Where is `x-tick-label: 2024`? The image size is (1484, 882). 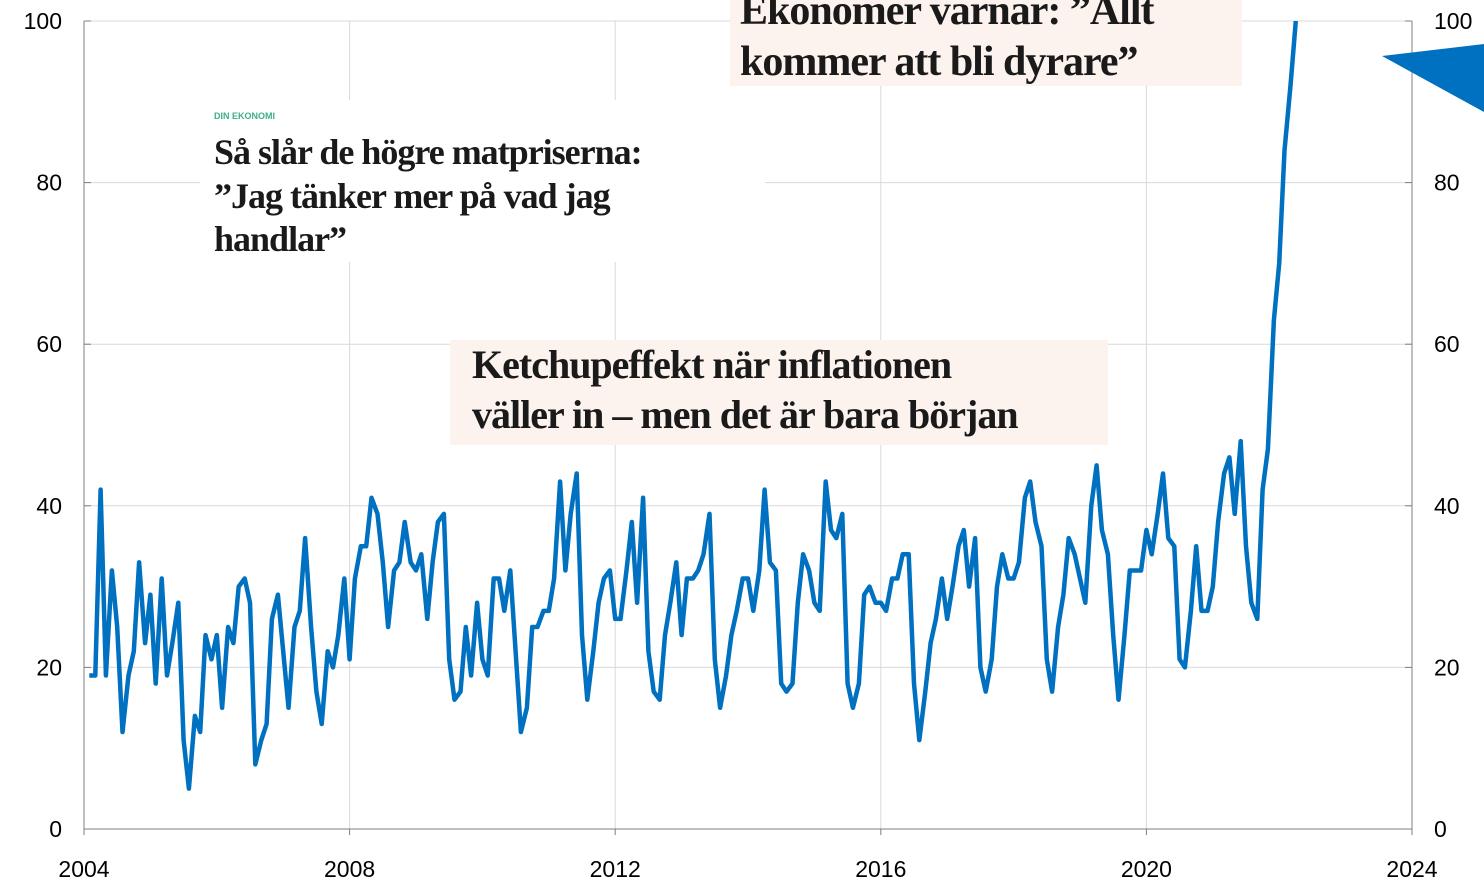
x-tick-label: 2024 is located at coordinates (1411, 869).